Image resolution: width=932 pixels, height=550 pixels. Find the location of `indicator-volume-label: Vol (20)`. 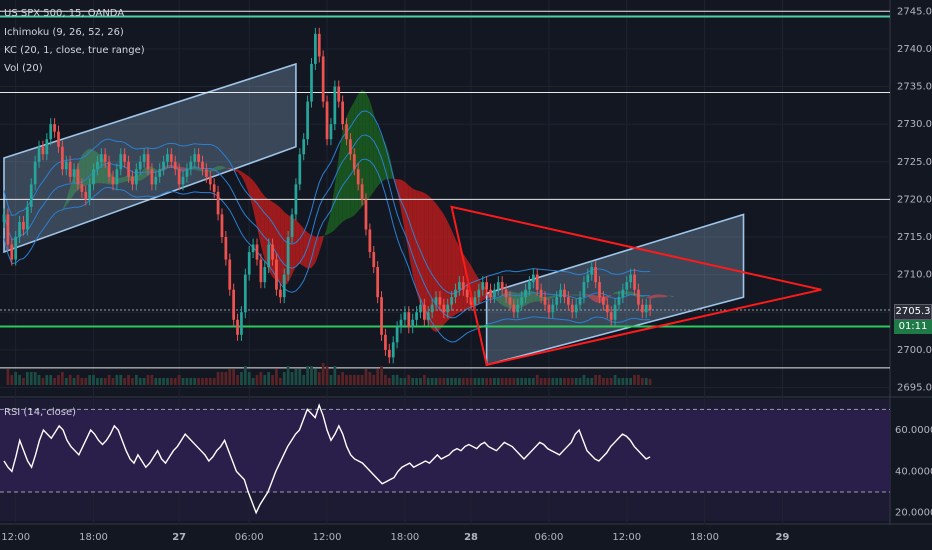

indicator-volume-label: Vol (20) is located at coordinates (23, 68).